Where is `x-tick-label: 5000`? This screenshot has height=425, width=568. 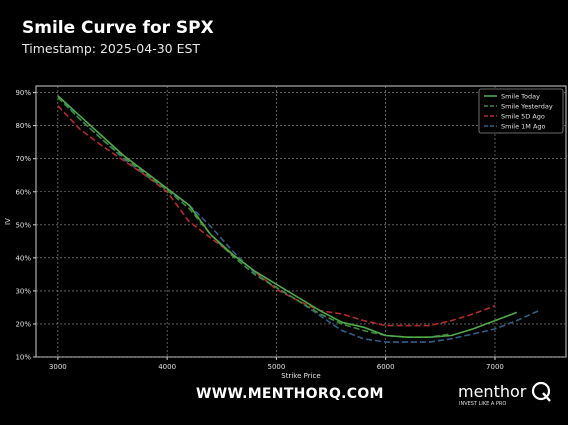
x-tick-label: 5000 is located at coordinates (276, 367).